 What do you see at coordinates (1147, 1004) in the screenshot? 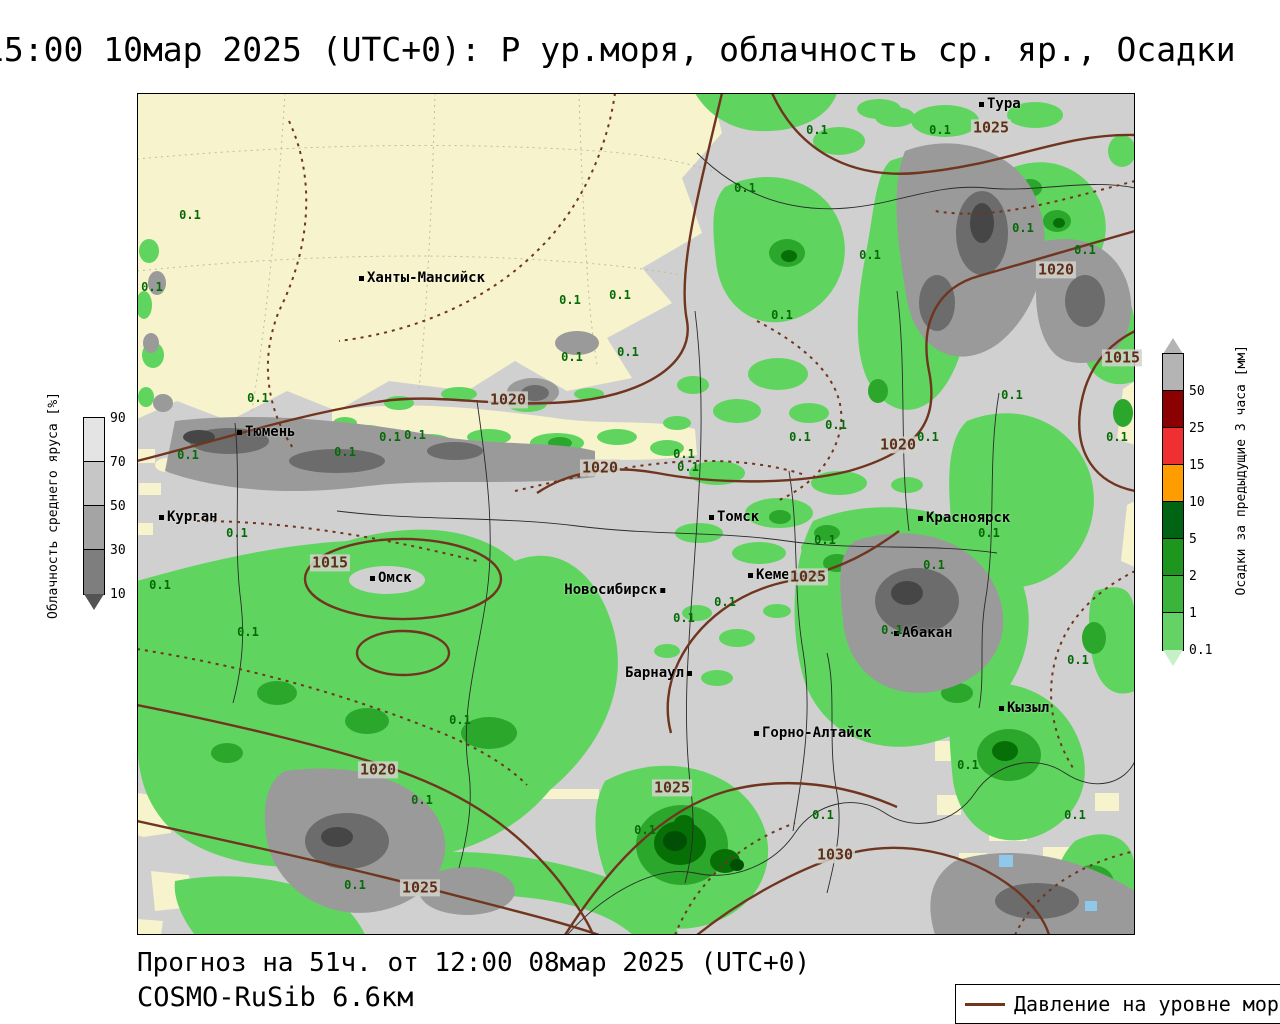
I see `pressure-legend-label: Давление на уровне моря` at bounding box center [1147, 1004].